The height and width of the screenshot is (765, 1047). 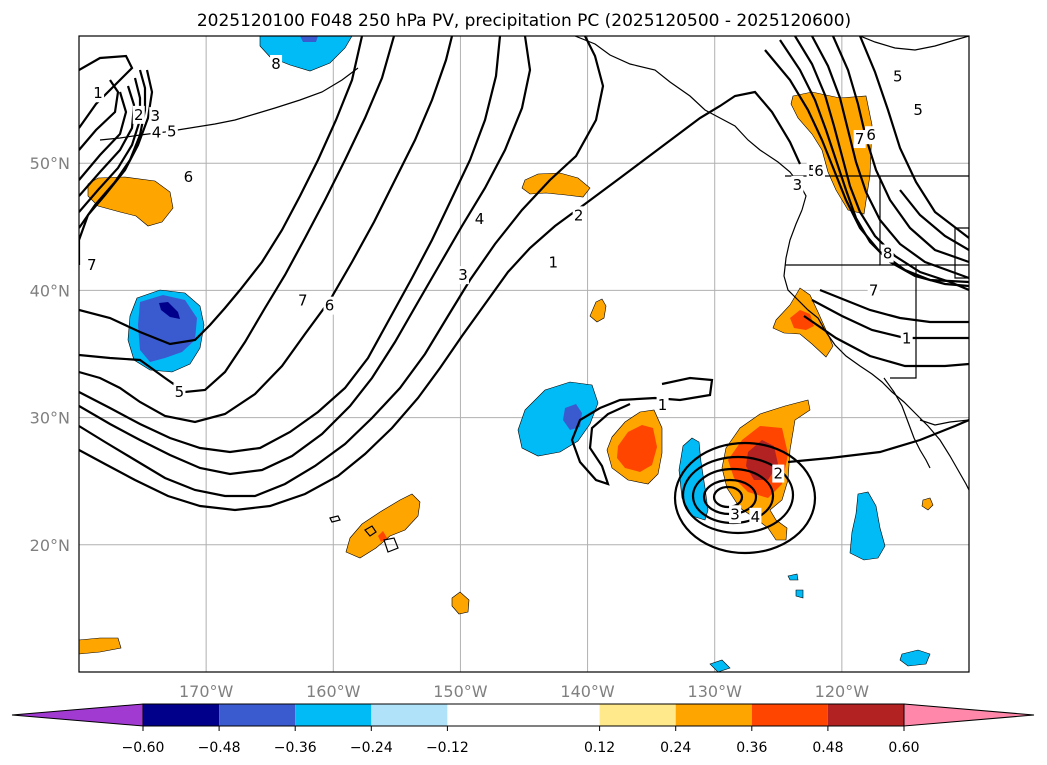 I want to click on colorbar-tick-label: −0.36, so click(x=295, y=748).